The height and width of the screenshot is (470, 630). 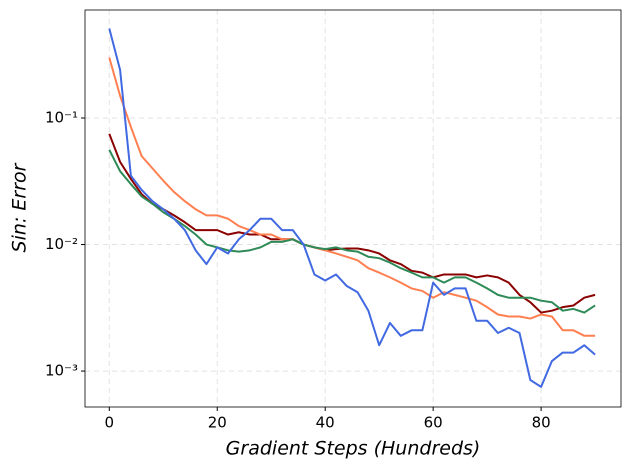 I want to click on x-tick-label: 40, so click(x=325, y=423).